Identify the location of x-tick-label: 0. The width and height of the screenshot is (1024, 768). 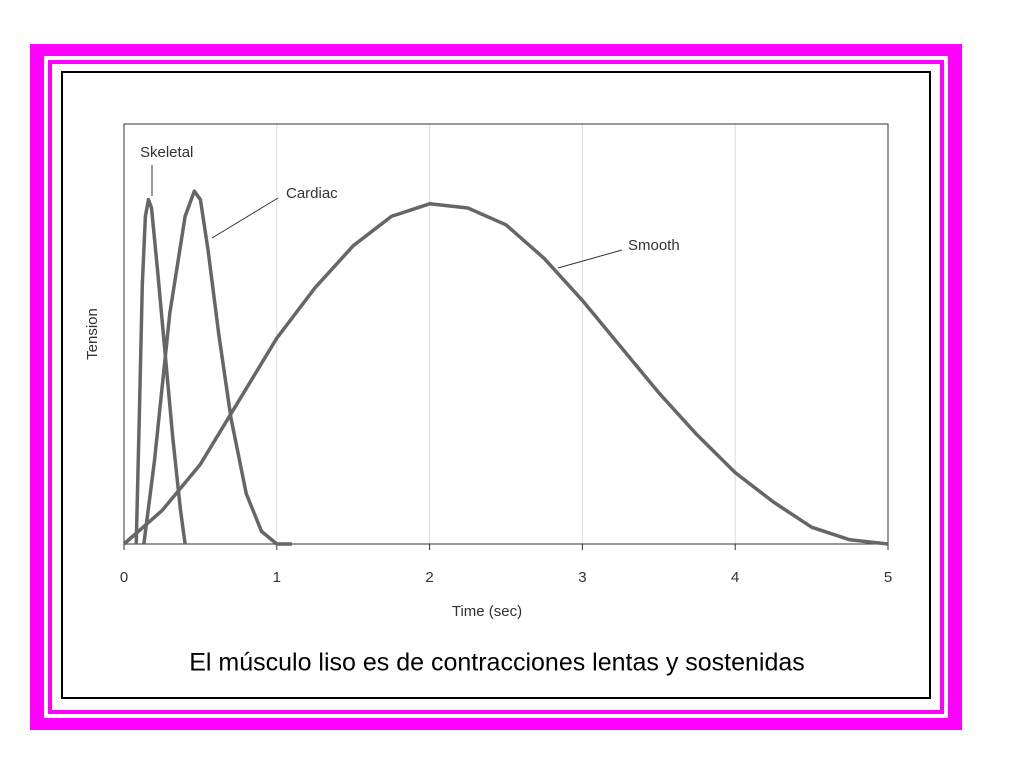
(124, 577).